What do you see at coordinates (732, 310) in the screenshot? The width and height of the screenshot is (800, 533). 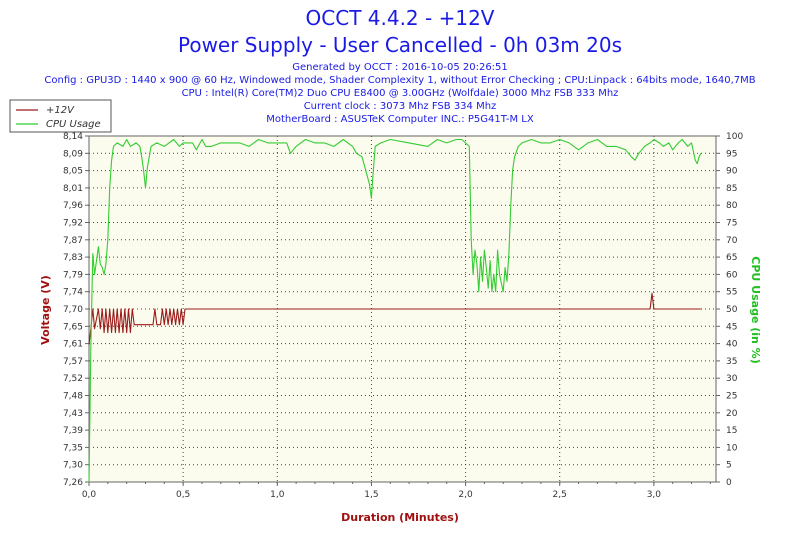 I see `y-right-tick-label: 50` at bounding box center [732, 310].